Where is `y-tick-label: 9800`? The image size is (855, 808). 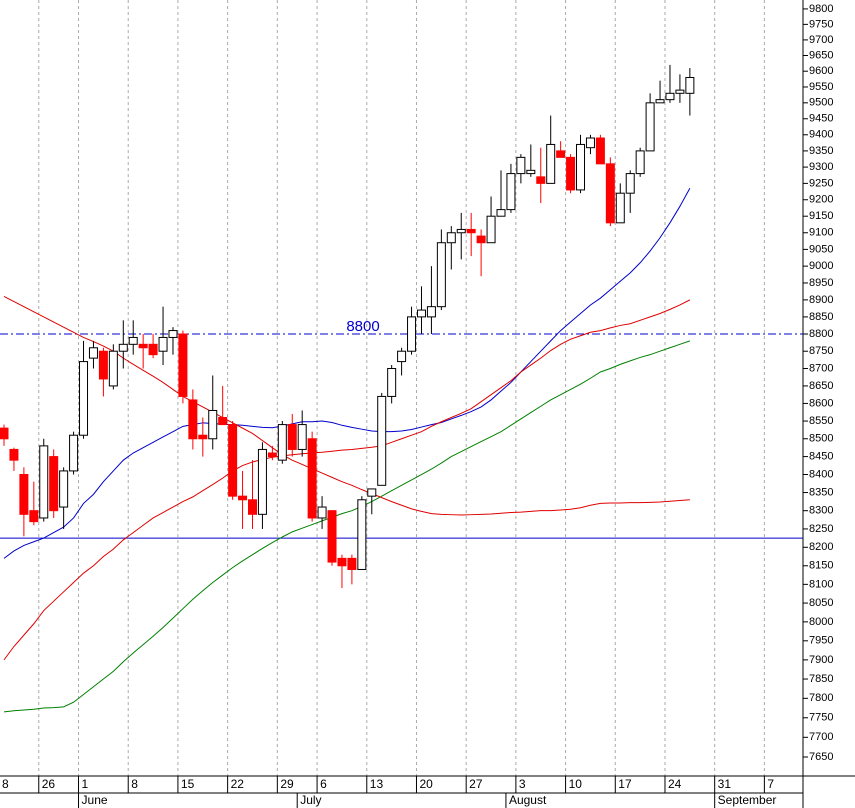
y-tick-label: 9800 is located at coordinates (821, 9).